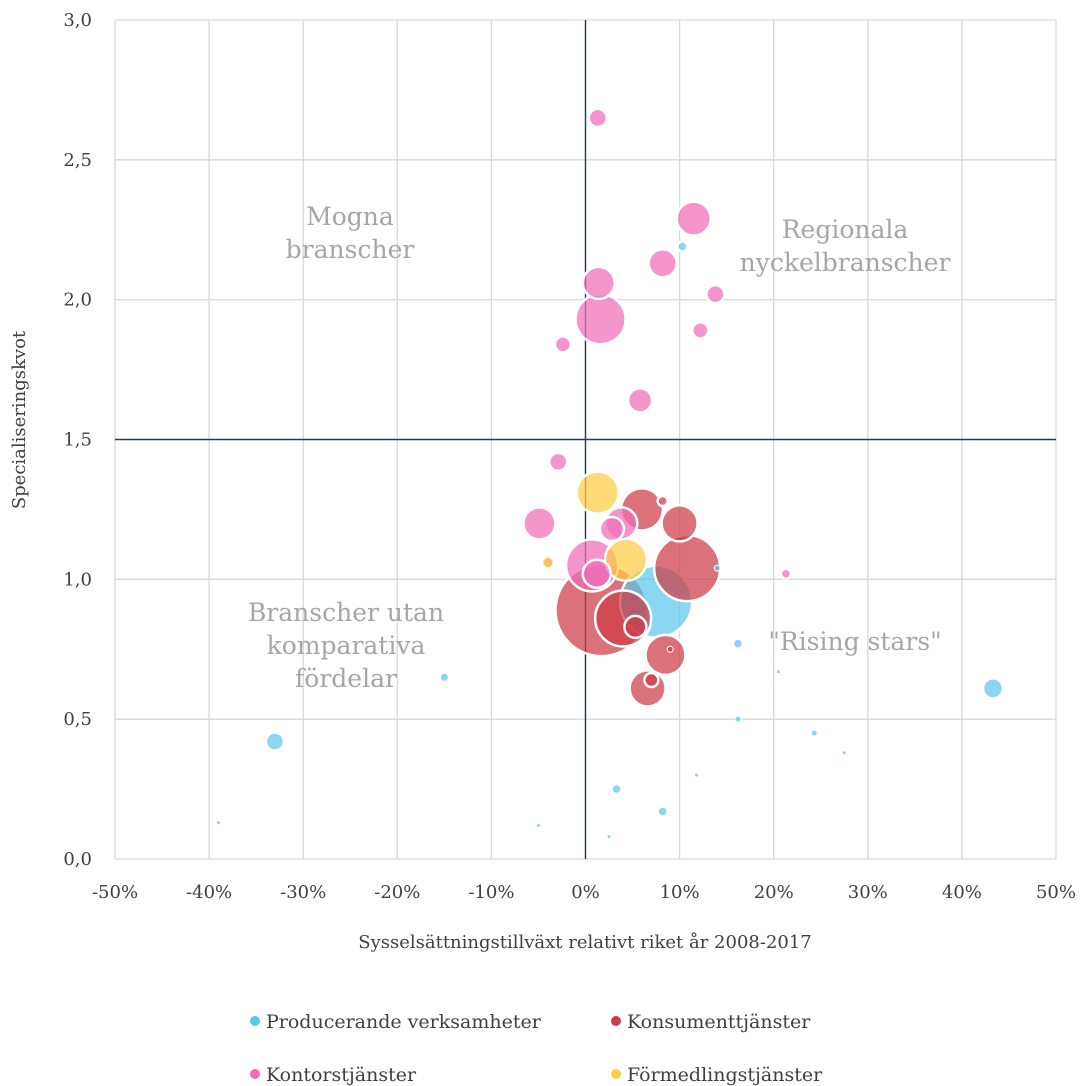 The height and width of the screenshot is (1086, 1081). What do you see at coordinates (962, 892) in the screenshot?
I see `x-tick-label: 40%` at bounding box center [962, 892].